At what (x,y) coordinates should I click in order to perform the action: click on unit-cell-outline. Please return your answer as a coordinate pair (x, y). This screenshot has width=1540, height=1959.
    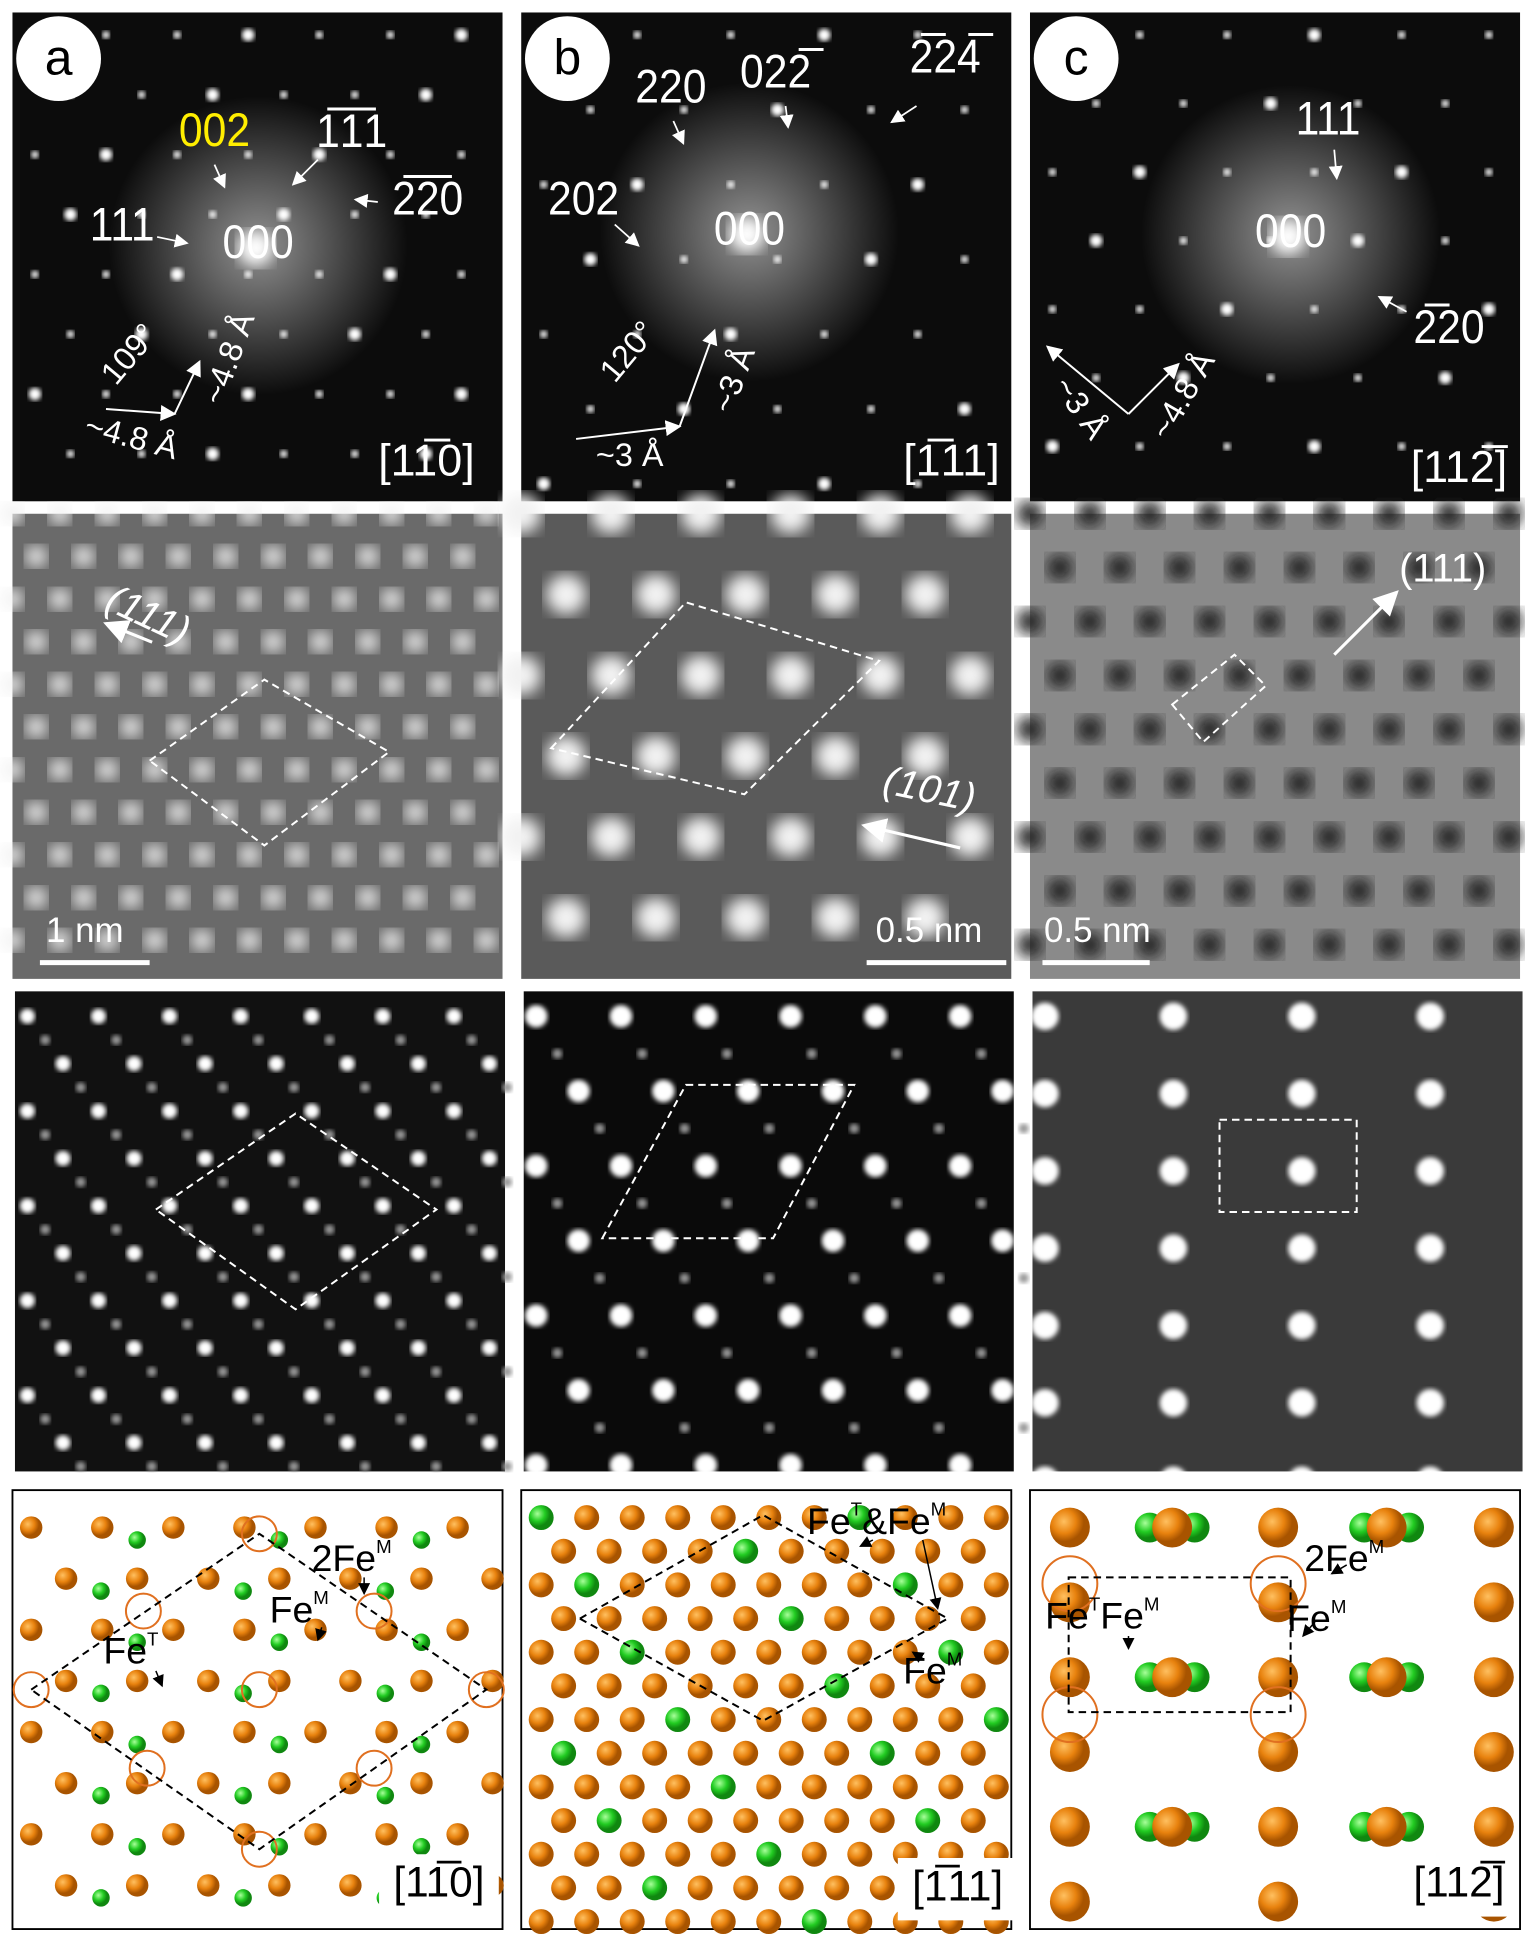
    Looking at the image, I should click on (763, 1617).